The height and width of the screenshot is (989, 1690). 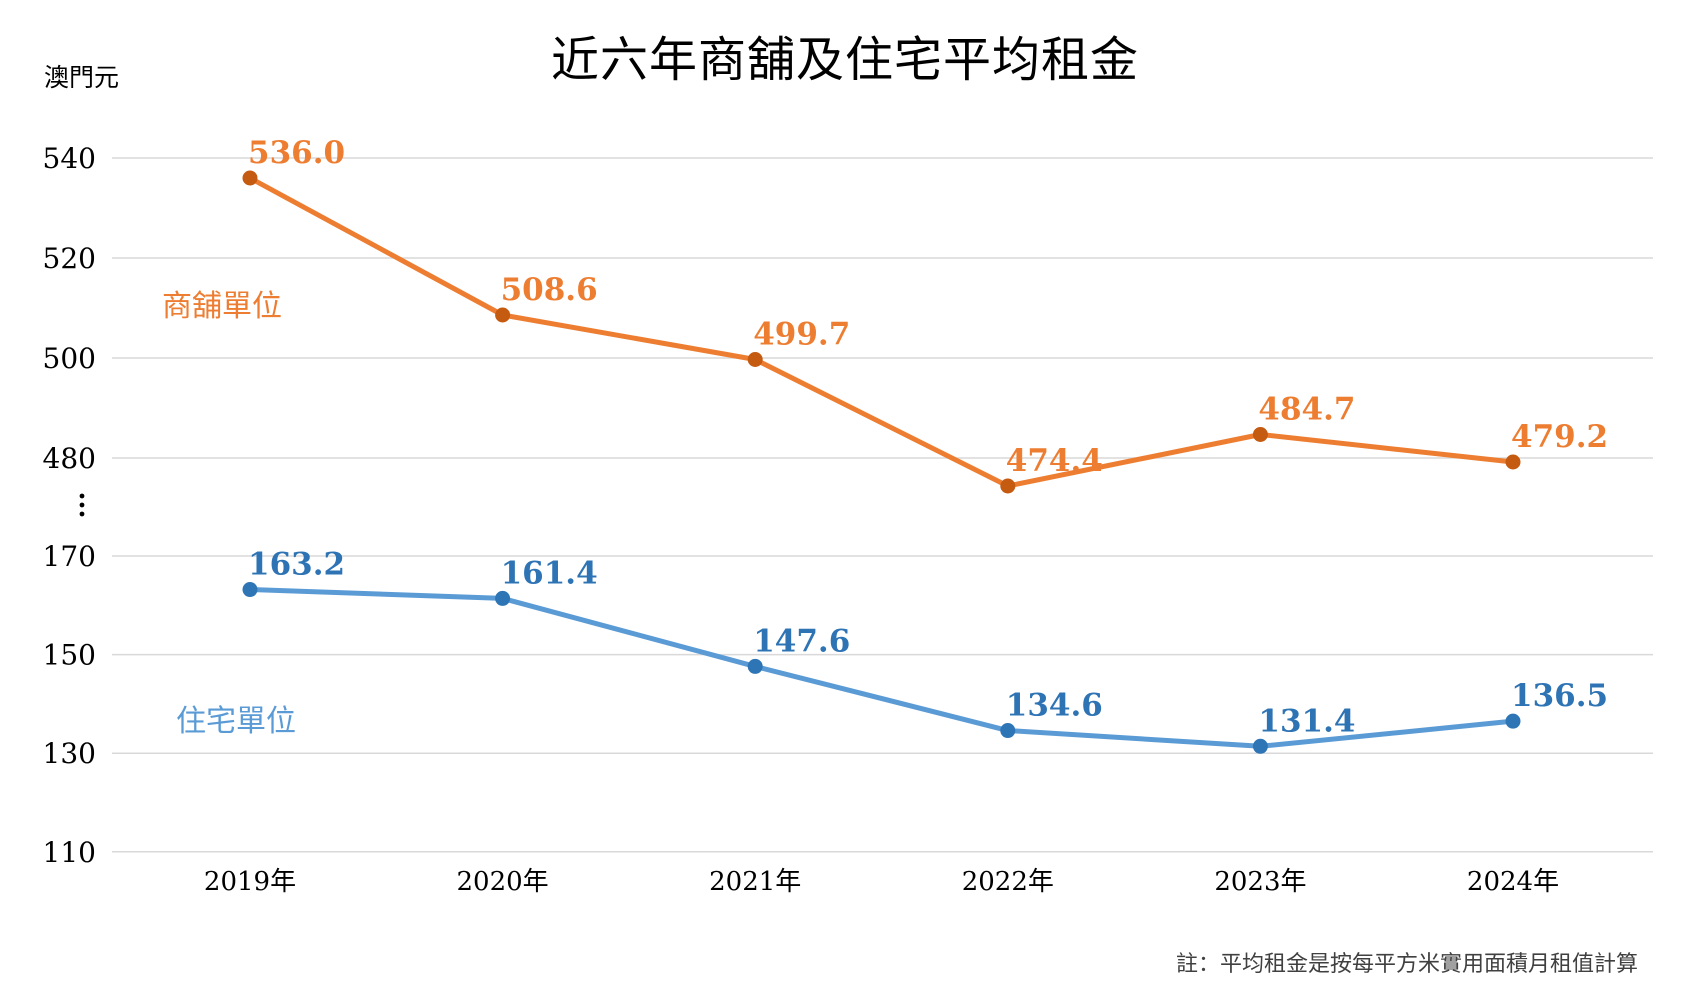 What do you see at coordinates (69, 556) in the screenshot?
I see `y-tick-label: 170` at bounding box center [69, 556].